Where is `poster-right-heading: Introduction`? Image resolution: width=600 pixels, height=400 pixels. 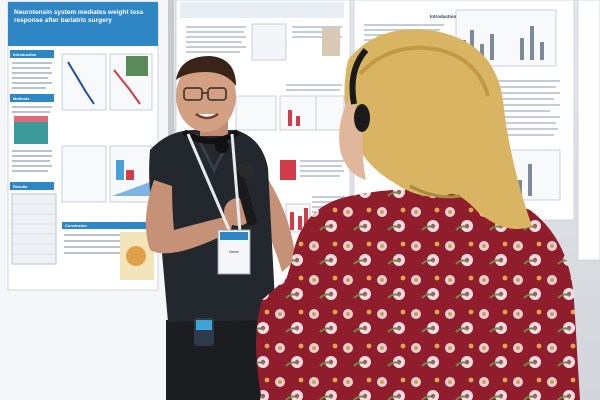 poster-right-heading: Introduction is located at coordinates (443, 16).